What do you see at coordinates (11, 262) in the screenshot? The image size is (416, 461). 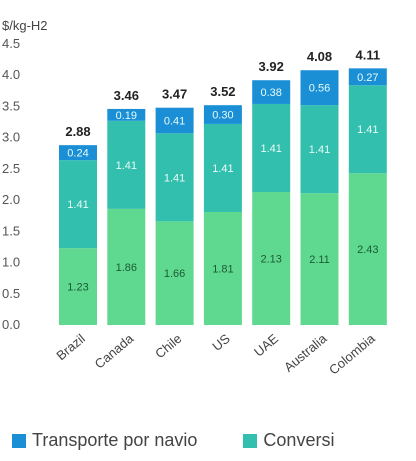 I see `y-tick-label: 1.0` at bounding box center [11, 262].